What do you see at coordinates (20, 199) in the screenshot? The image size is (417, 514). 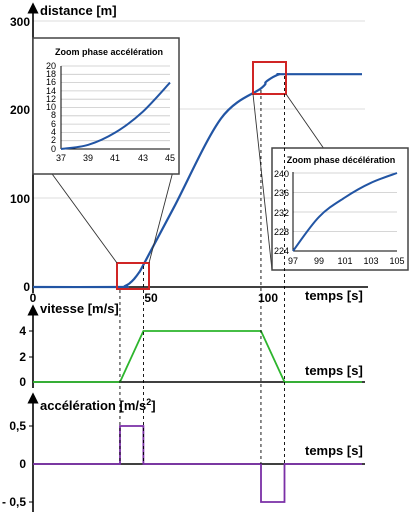 I see `distance-y-tick: 100` at bounding box center [20, 199].